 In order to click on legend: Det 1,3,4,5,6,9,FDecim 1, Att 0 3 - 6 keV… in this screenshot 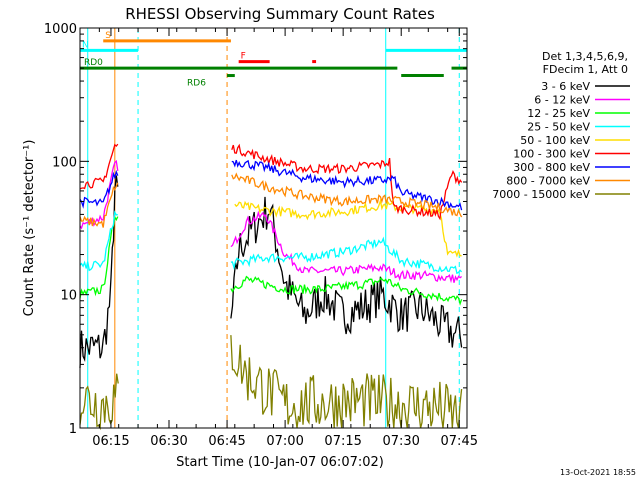, I will do `click(561, 125)`.